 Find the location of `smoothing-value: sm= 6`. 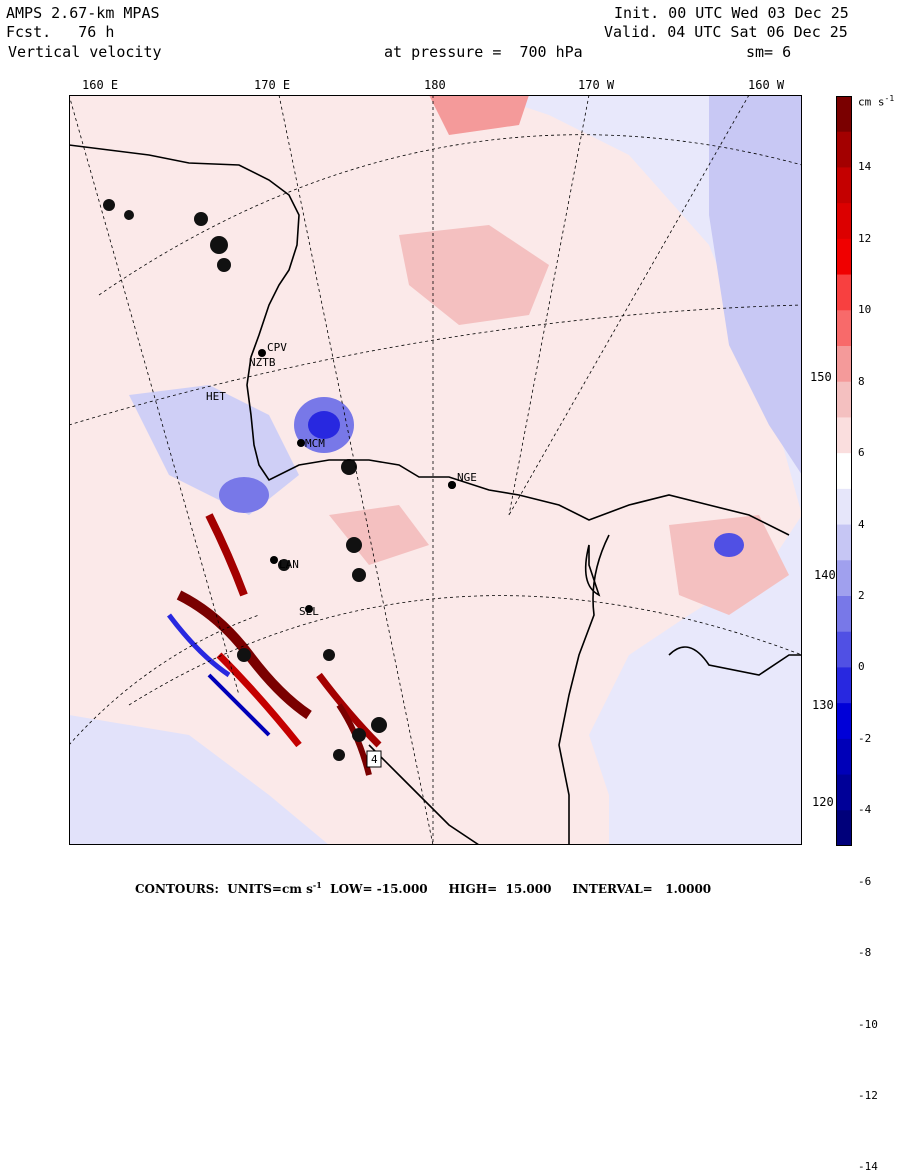

smoothing-value: sm= 6 is located at coordinates (769, 52).